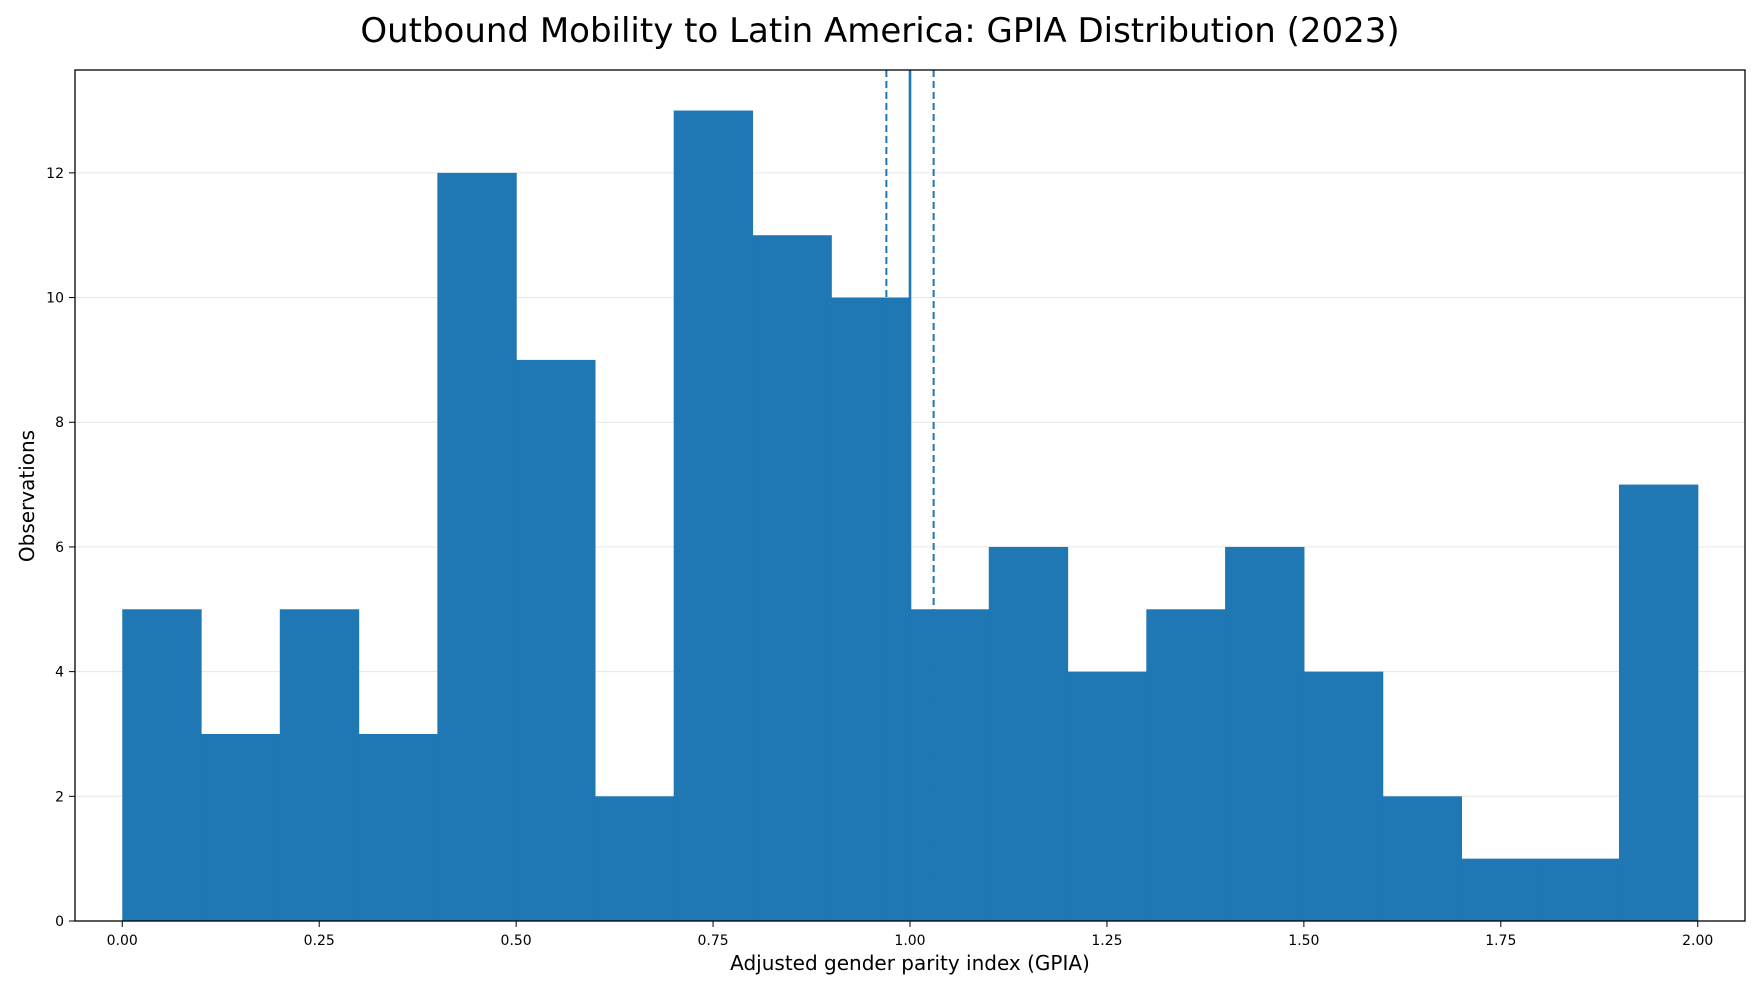 Image resolution: width=1760 pixels, height=990 pixels. What do you see at coordinates (55, 174) in the screenshot?
I see `y-tick-label-6: 12` at bounding box center [55, 174].